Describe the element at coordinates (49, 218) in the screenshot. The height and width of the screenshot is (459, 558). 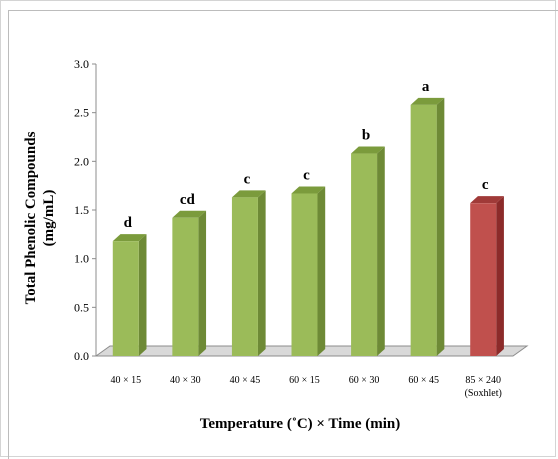
I see `y-axis-title-line2: (mg/mL)` at that location.